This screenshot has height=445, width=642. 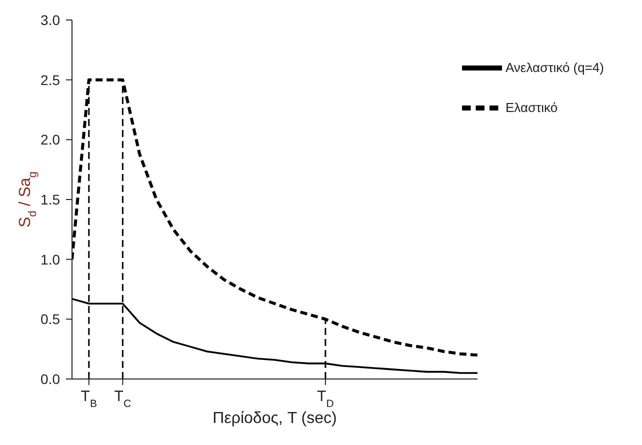 What do you see at coordinates (88, 399) in the screenshot?
I see `x-tick-label: T$_{B}$` at bounding box center [88, 399].